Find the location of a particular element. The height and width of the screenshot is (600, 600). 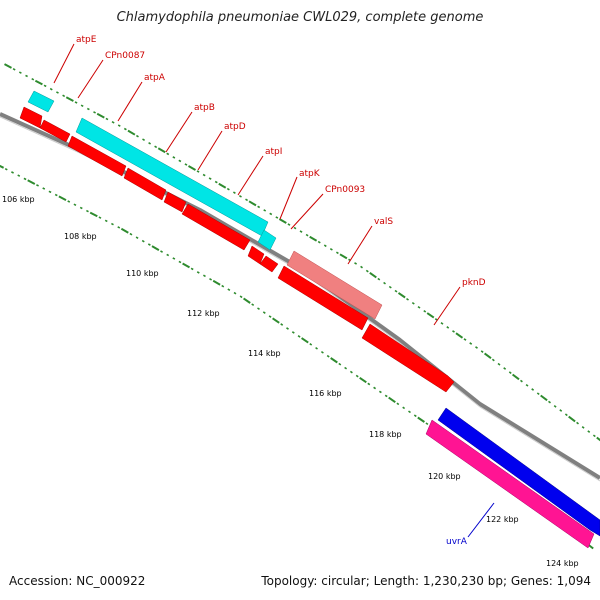

scale-label: 106 kbp is located at coordinates (18, 199).